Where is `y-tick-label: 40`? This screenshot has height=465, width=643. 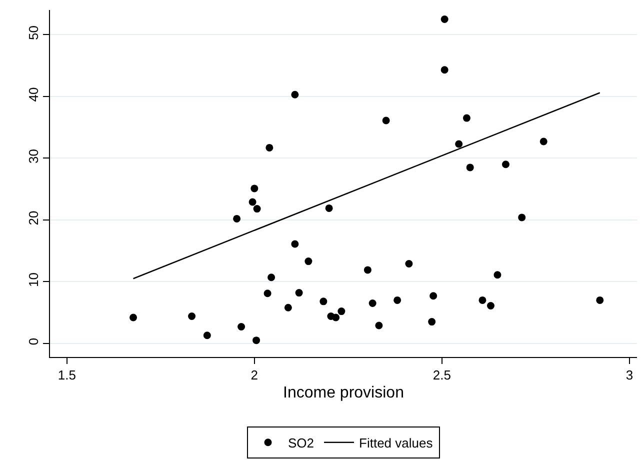 y-tick-label: 40 is located at coordinates (33, 94).